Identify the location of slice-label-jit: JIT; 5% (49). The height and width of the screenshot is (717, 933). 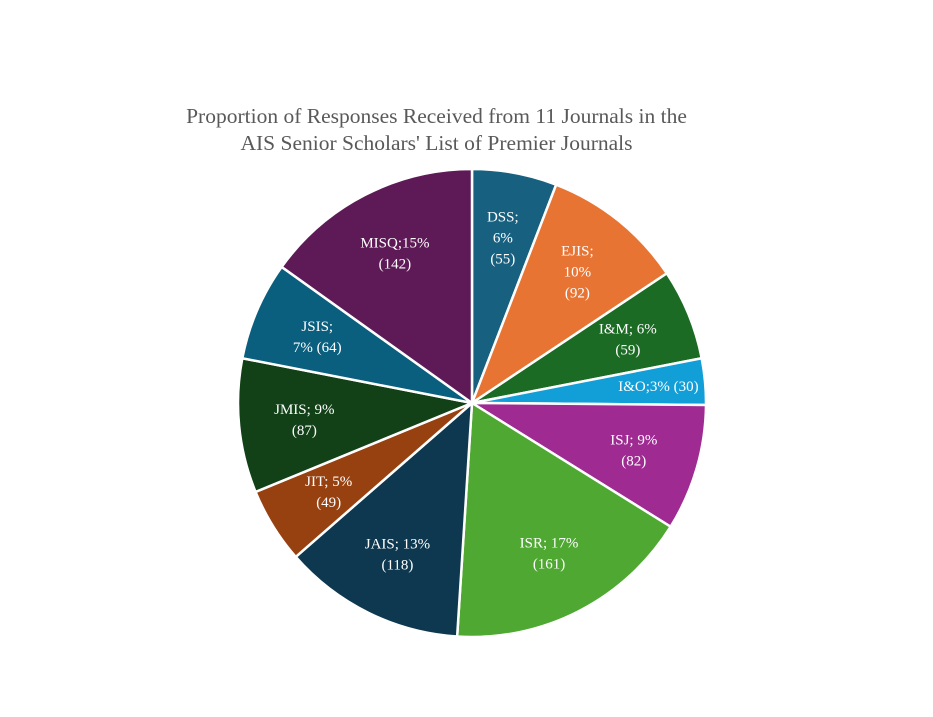
(328, 492).